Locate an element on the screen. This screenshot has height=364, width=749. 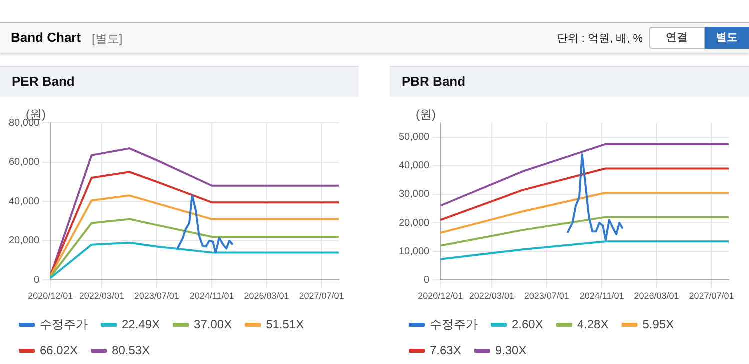
legend-label: 2.60X is located at coordinates (528, 324).